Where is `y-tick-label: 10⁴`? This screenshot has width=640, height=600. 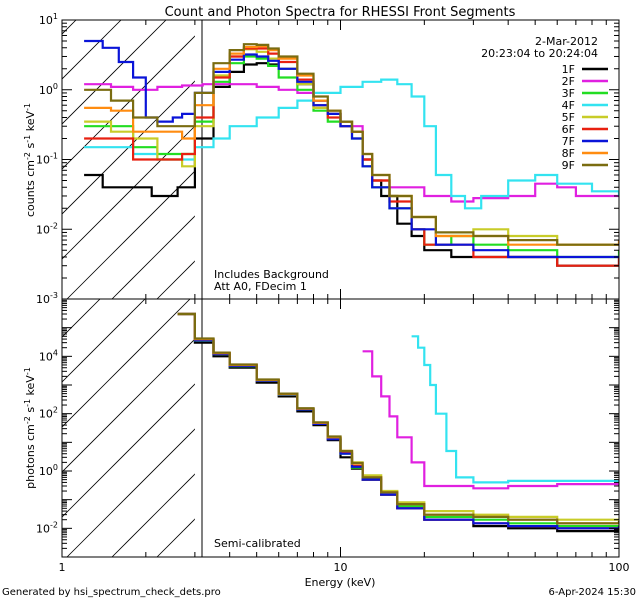
y-tick-label: 10⁴ is located at coordinates (48, 355).